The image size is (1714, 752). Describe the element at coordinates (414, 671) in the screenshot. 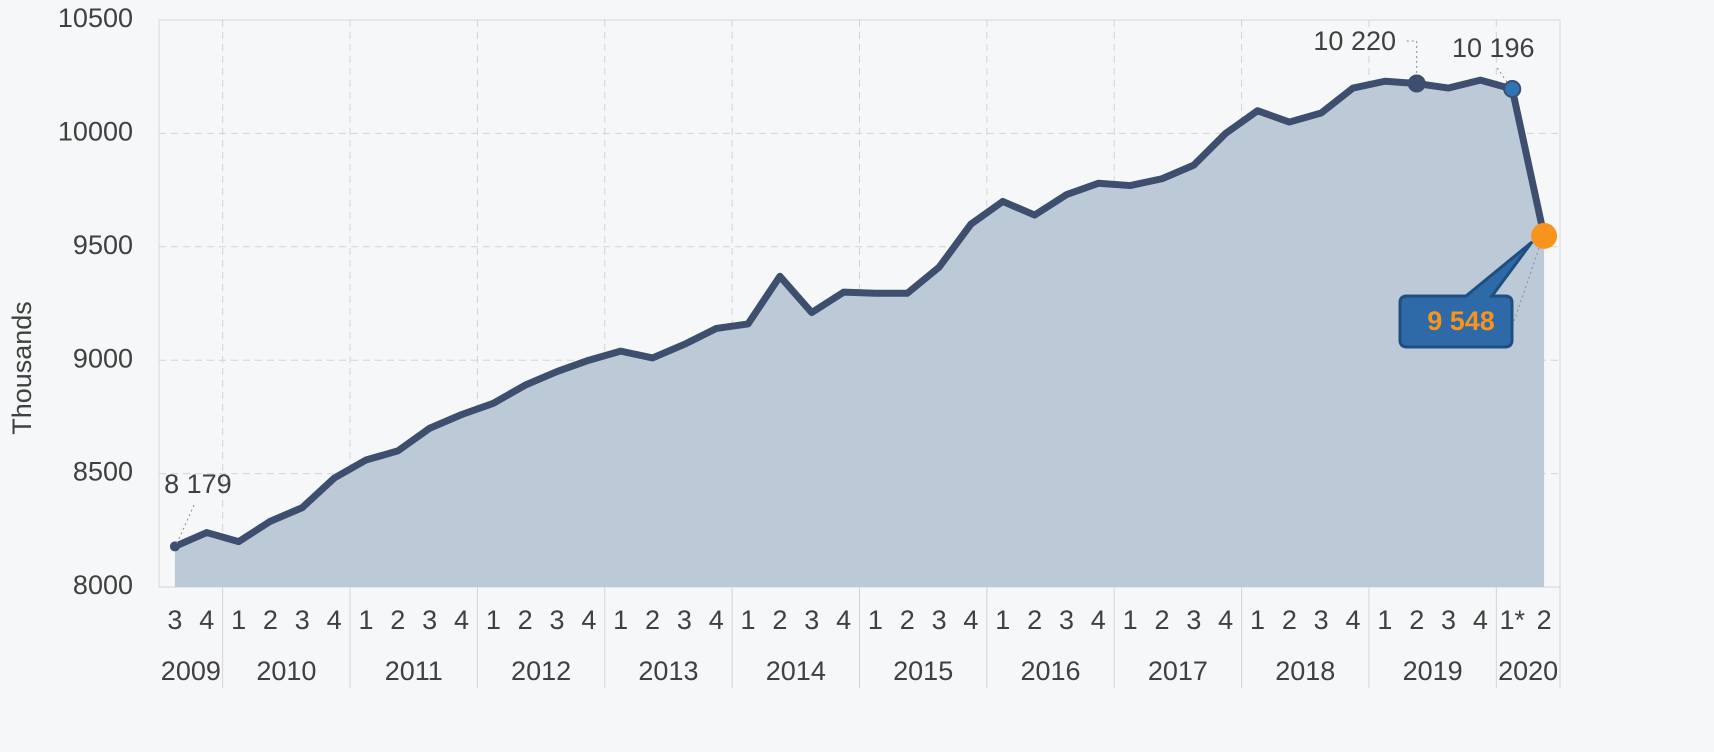

I see `x-group-label: 2011` at that location.